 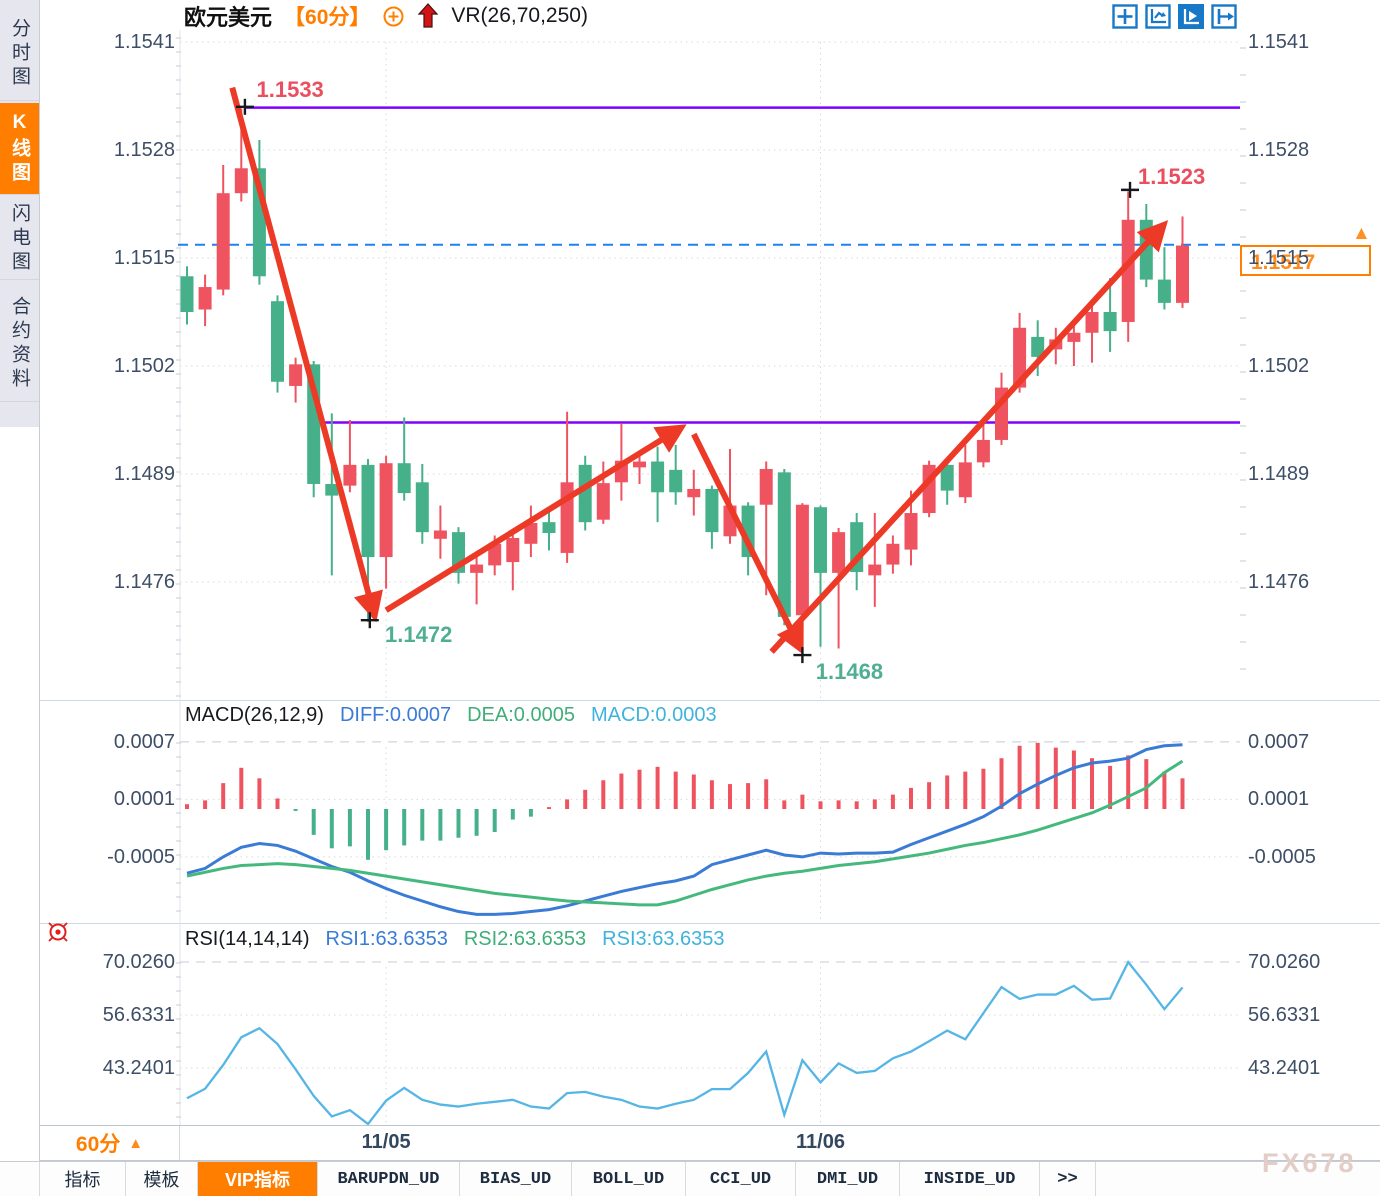 What do you see at coordinates (1361, 233) in the screenshot?
I see `price-pointer-icon: ▲` at bounding box center [1361, 233].